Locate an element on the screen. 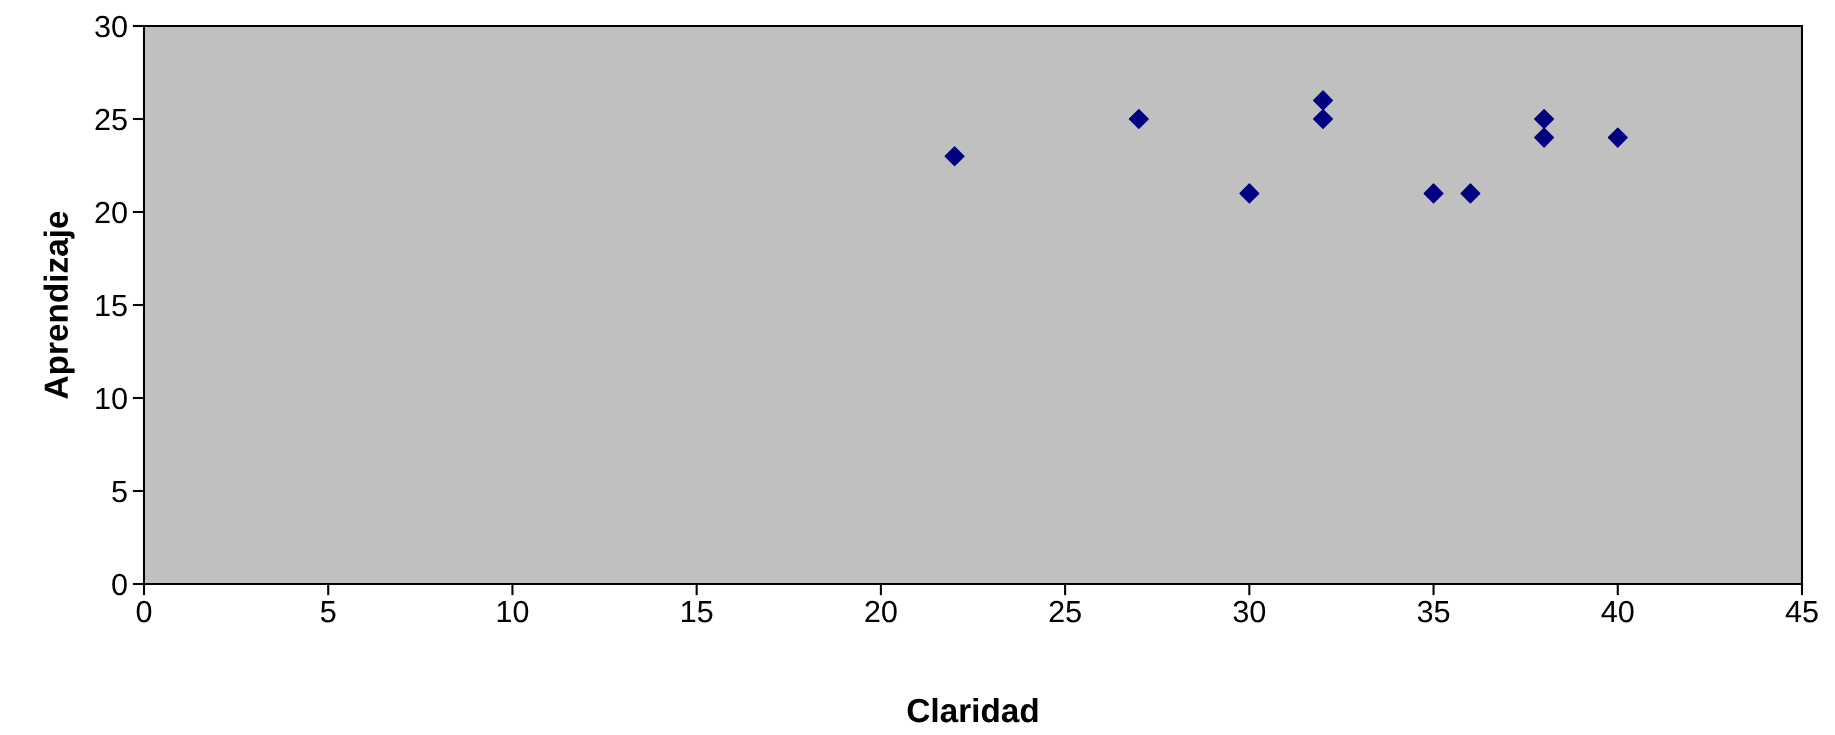  x-tick-label: 0 is located at coordinates (144, 611).